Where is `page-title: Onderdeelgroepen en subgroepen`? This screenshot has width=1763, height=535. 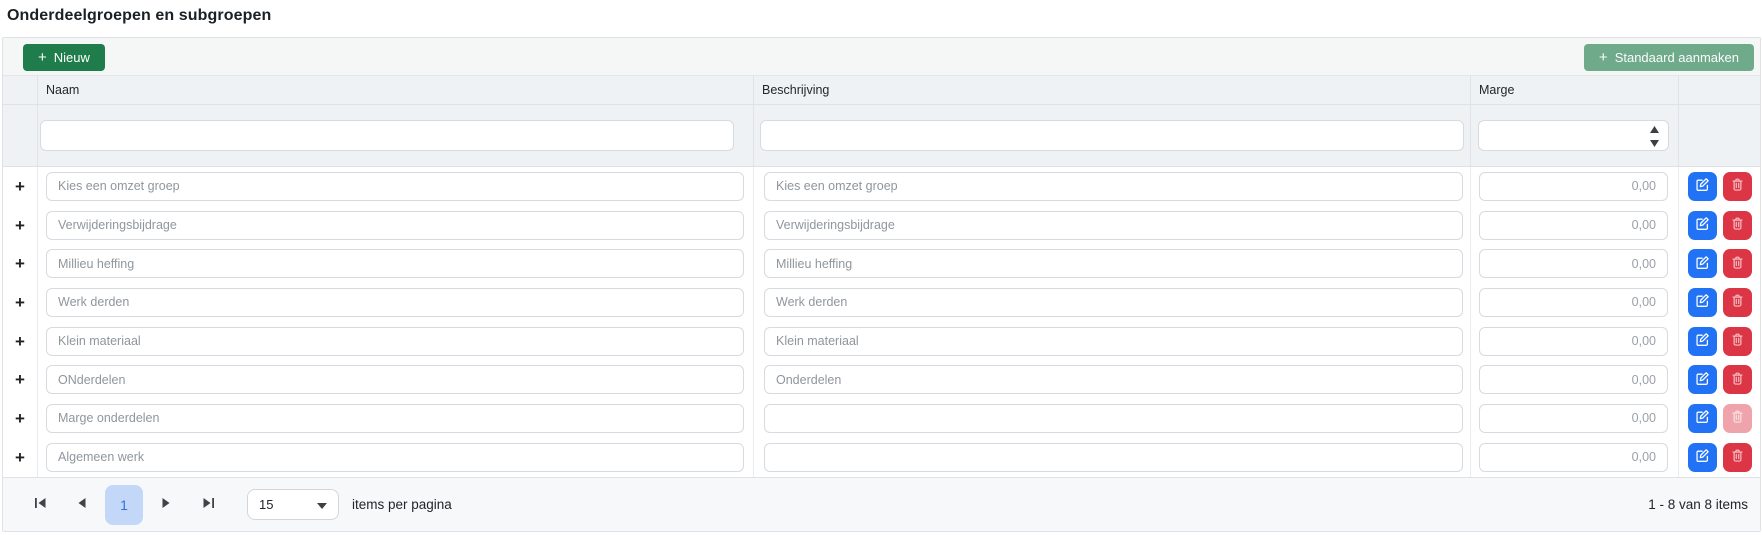
page-title: Onderdeelgroepen en subgroepen is located at coordinates (139, 15).